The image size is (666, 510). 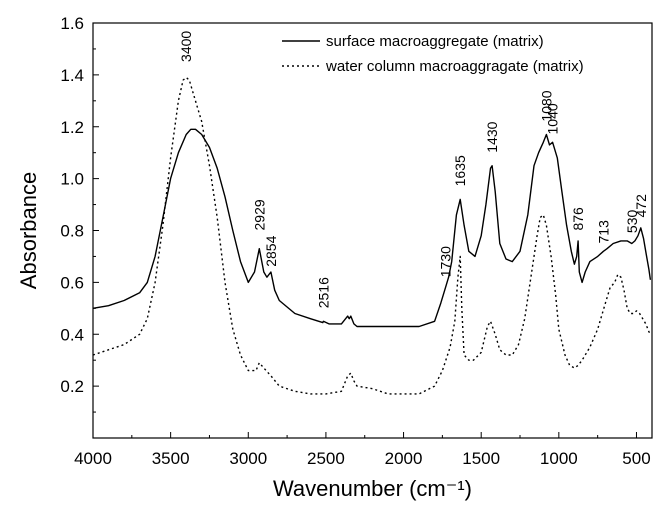 What do you see at coordinates (72, 334) in the screenshot?
I see `y-tick-label: 0.4` at bounding box center [72, 334].